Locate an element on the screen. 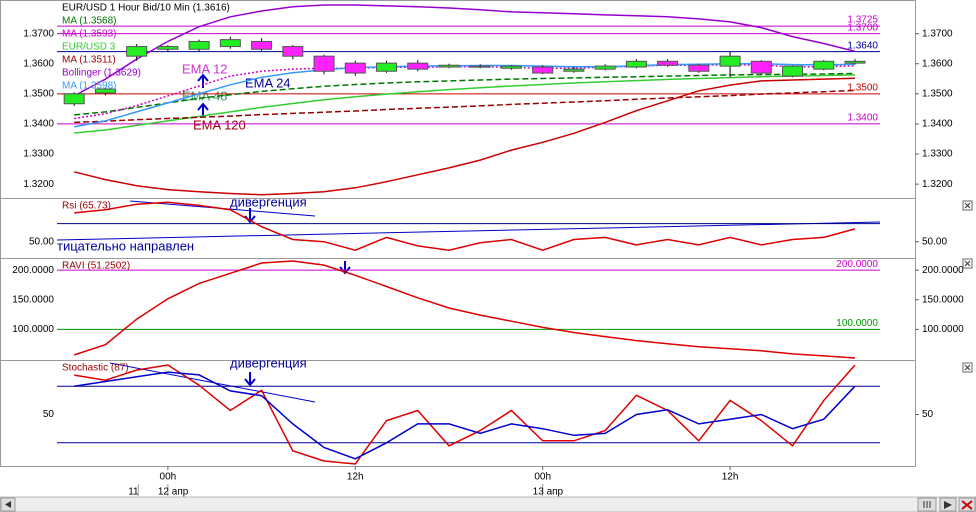 This screenshot has width=976, height=512. date-label: 11 is located at coordinates (133, 492).